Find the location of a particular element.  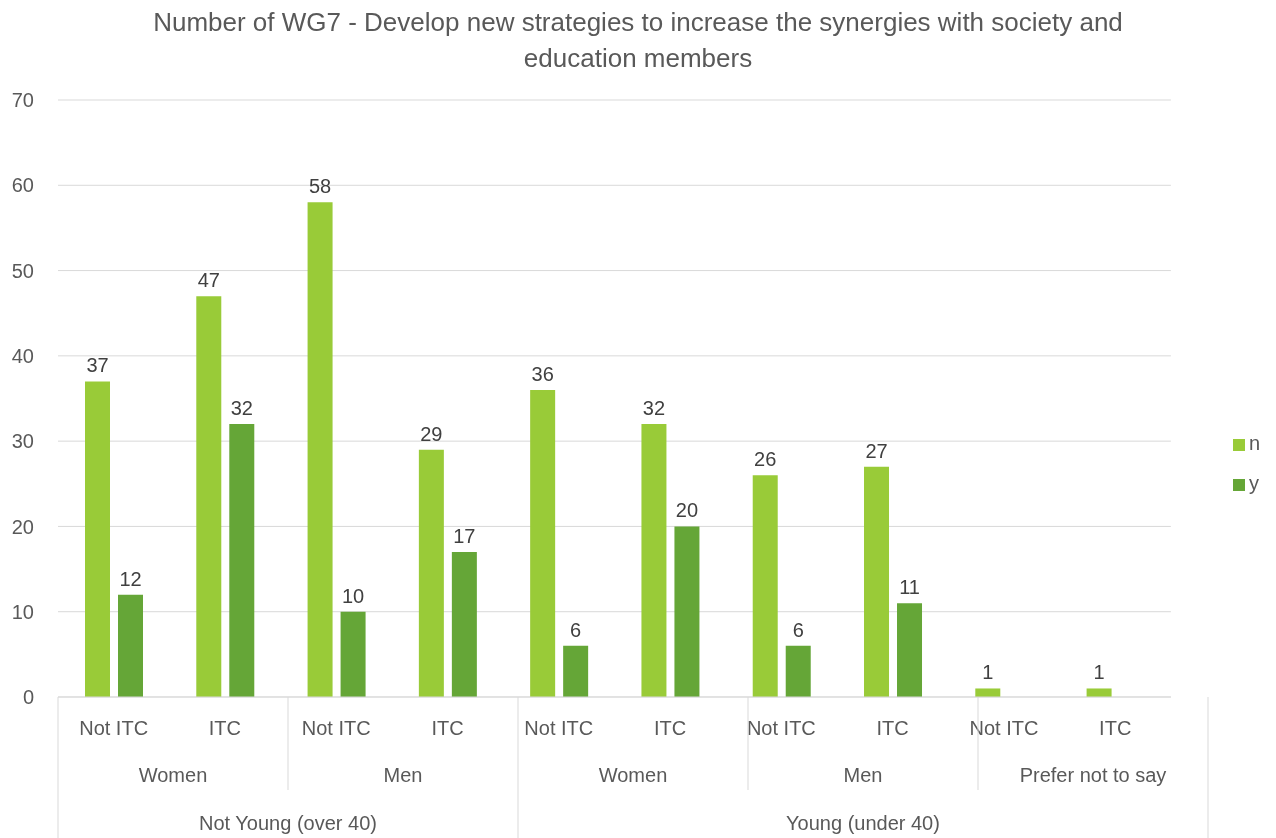

chart-title: Number of WG7 - Develop new strategies to increase the synergies with society and education members is located at coordinates (638, 40).